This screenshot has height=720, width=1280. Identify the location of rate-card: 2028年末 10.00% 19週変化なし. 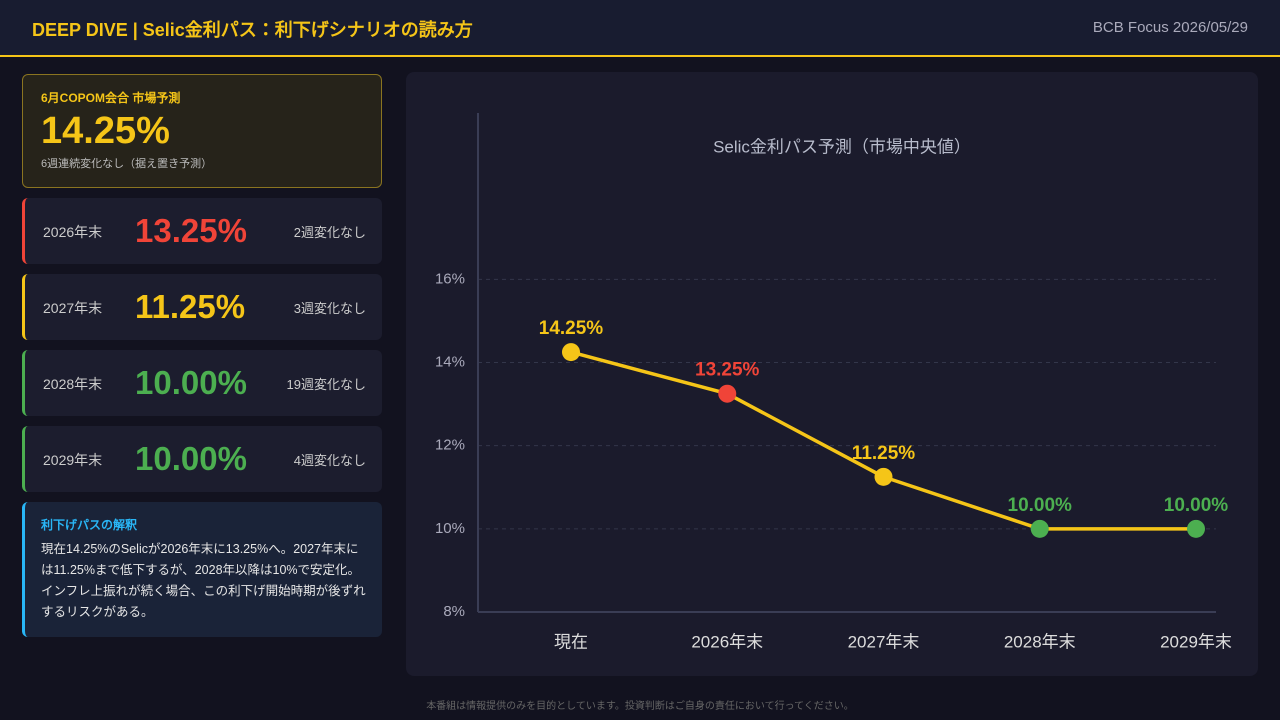
(202, 383).